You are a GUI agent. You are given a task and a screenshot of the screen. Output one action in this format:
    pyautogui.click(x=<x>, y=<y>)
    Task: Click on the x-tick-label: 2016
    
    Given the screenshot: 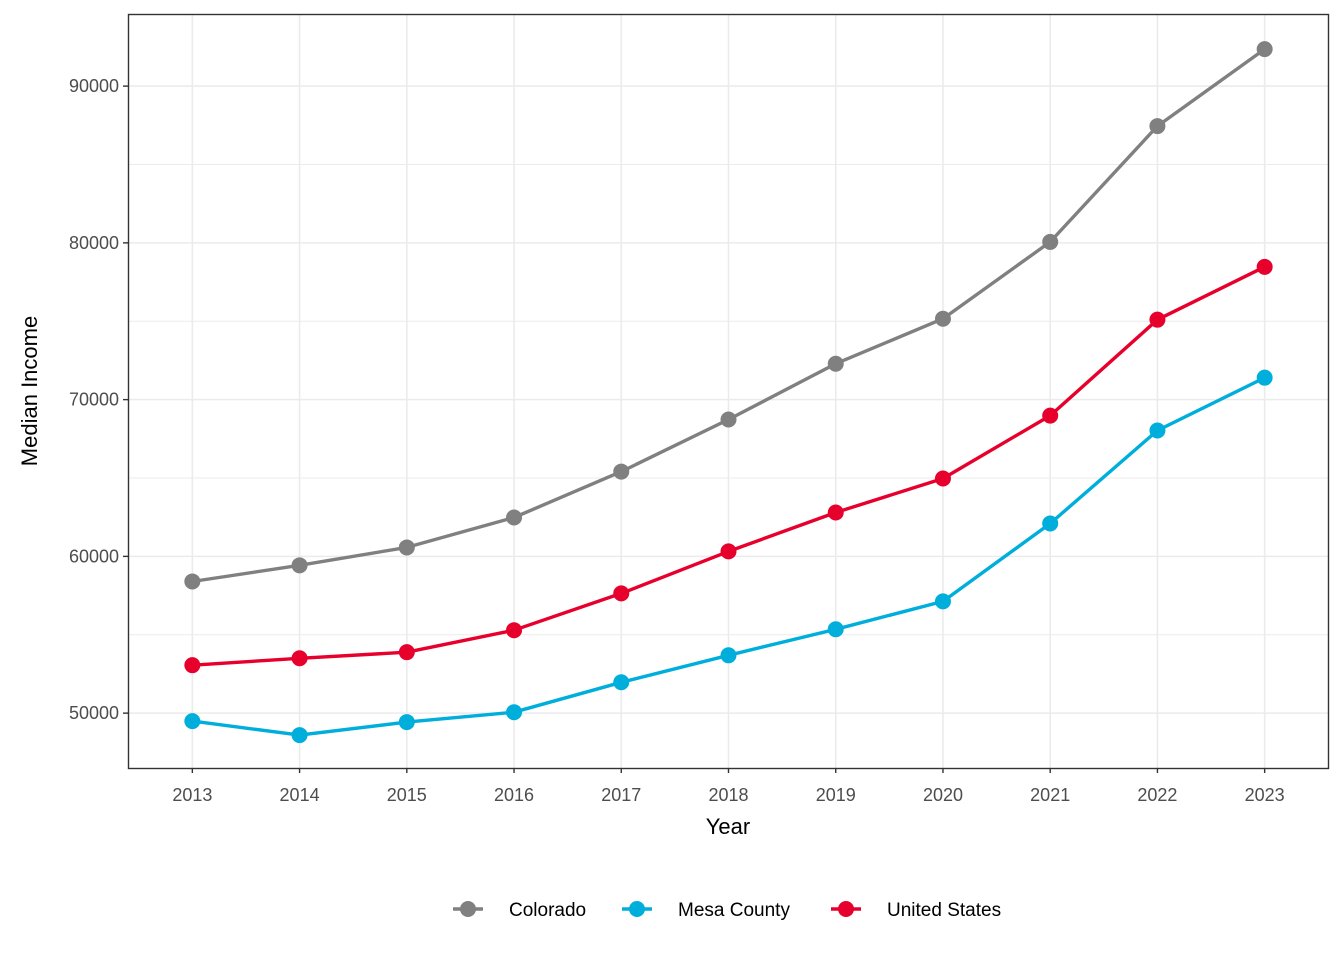 What is the action you would take?
    pyautogui.click(x=514, y=795)
    